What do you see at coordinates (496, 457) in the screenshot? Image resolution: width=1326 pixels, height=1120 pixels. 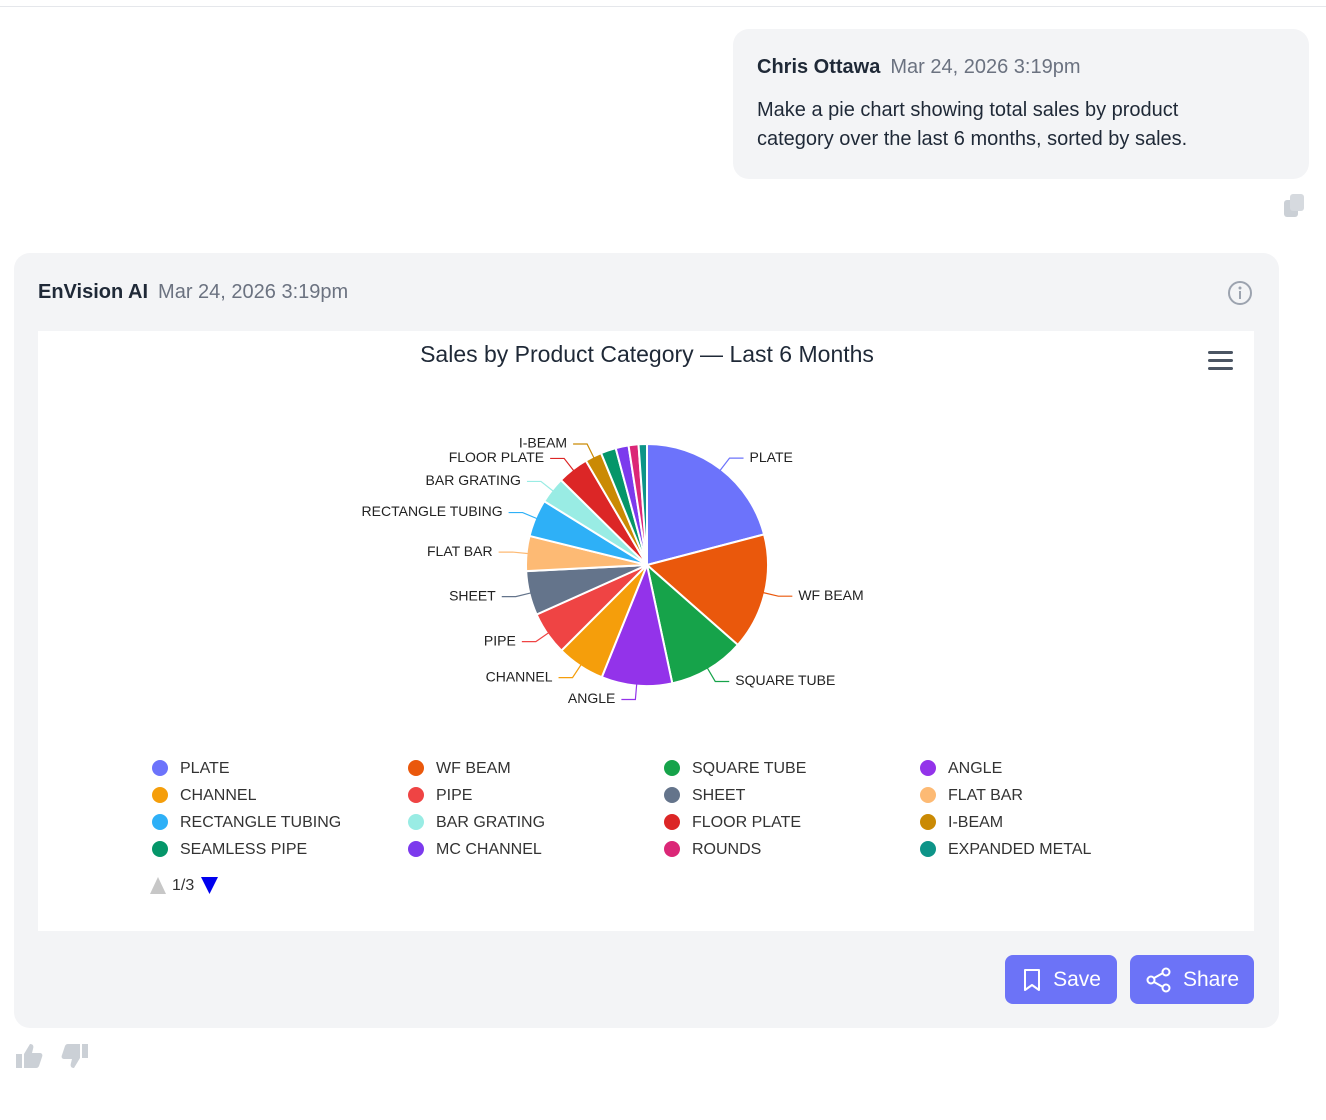 I see `slice-label: FLOOR PLATE` at bounding box center [496, 457].